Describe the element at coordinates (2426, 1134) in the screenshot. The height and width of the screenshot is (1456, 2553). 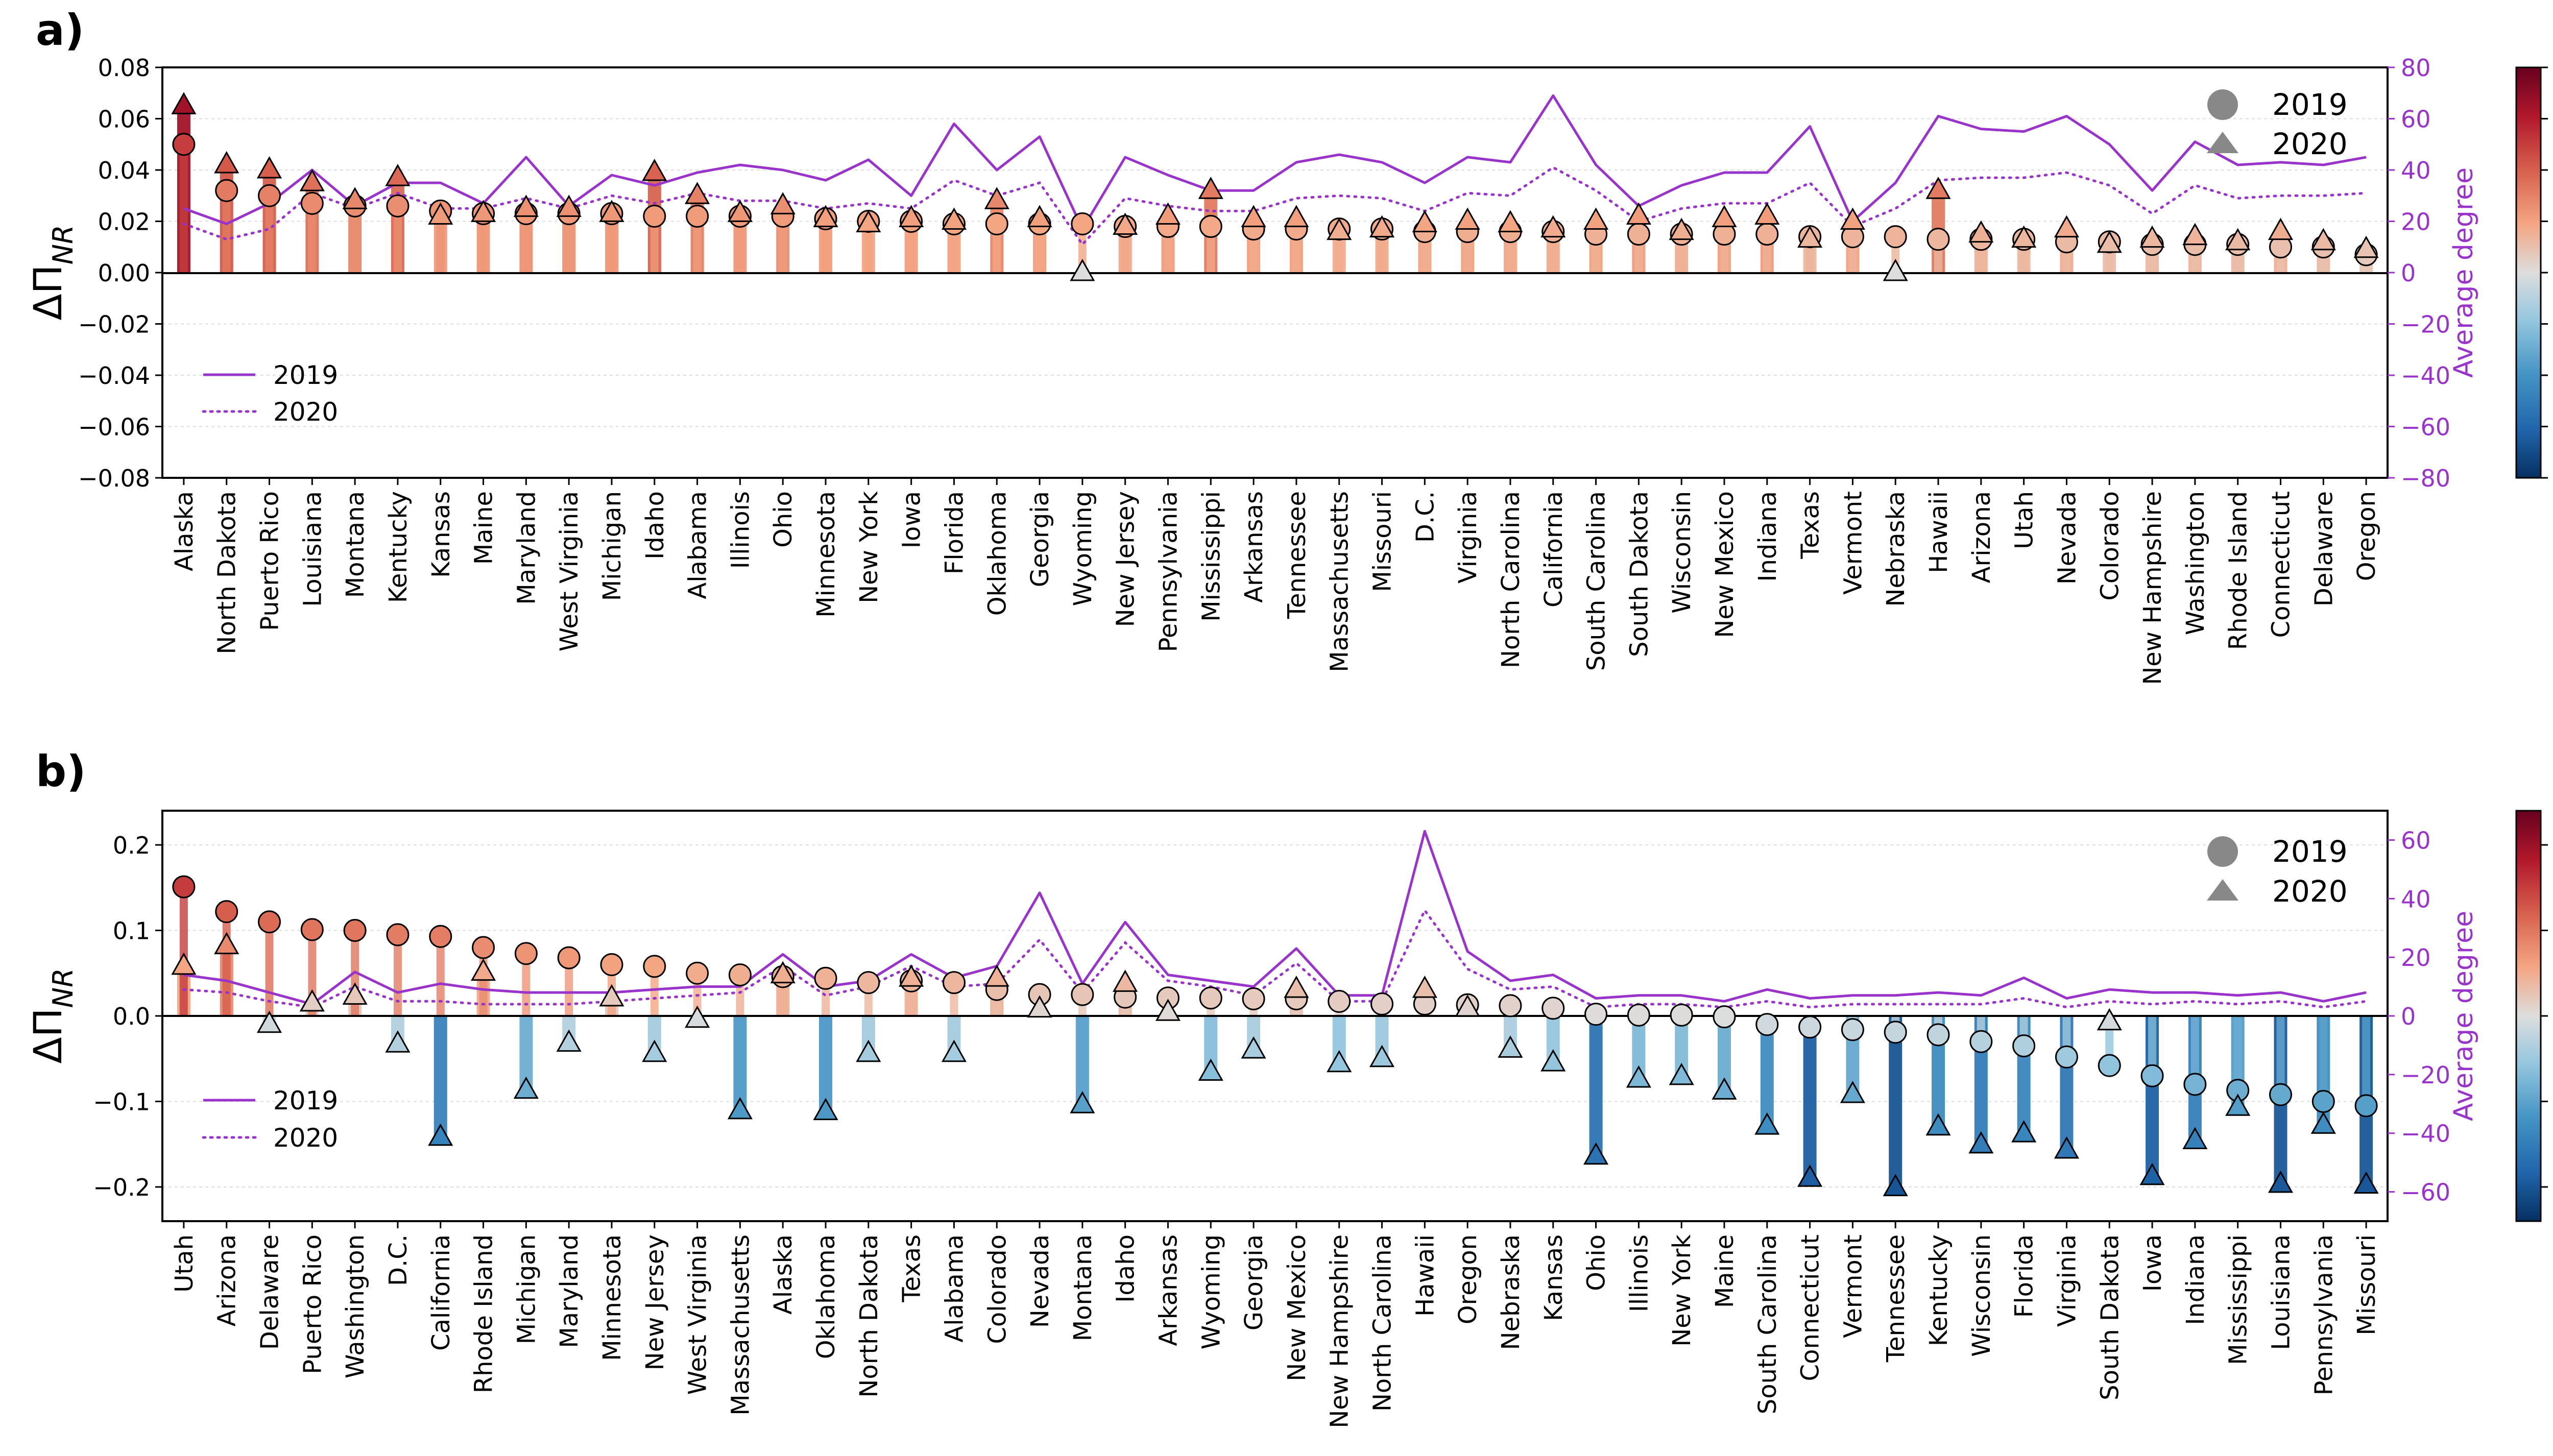
I see `y2-tick-label: −40` at that location.